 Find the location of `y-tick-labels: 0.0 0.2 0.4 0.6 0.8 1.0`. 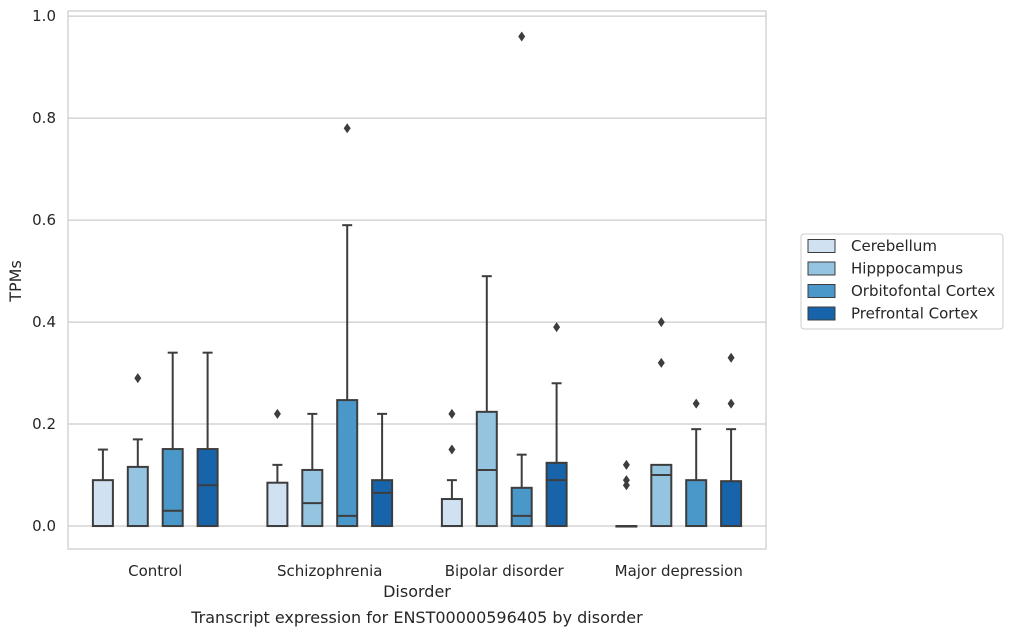

y-tick-labels: 0.0 0.2 0.4 0.6 0.8 1.0 is located at coordinates (44, 271).